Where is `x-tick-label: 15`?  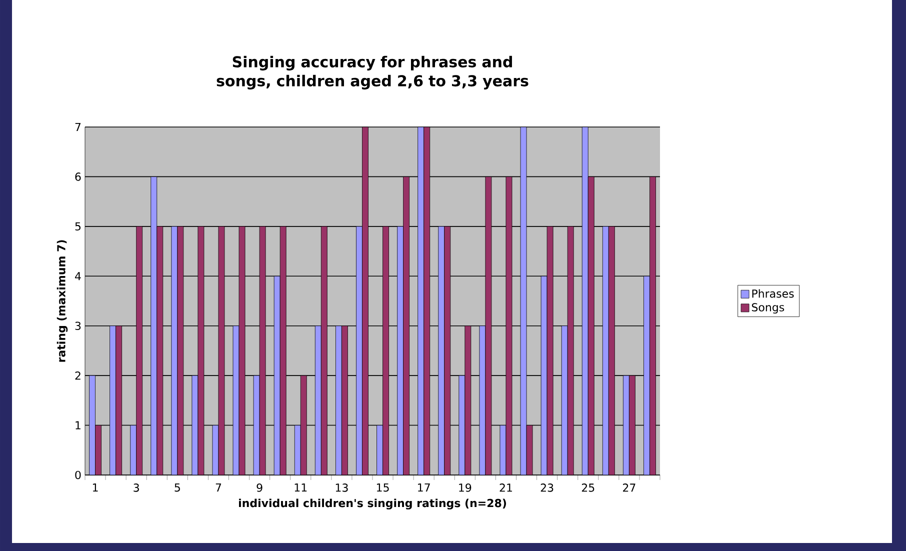 x-tick-label: 15 is located at coordinates (382, 488).